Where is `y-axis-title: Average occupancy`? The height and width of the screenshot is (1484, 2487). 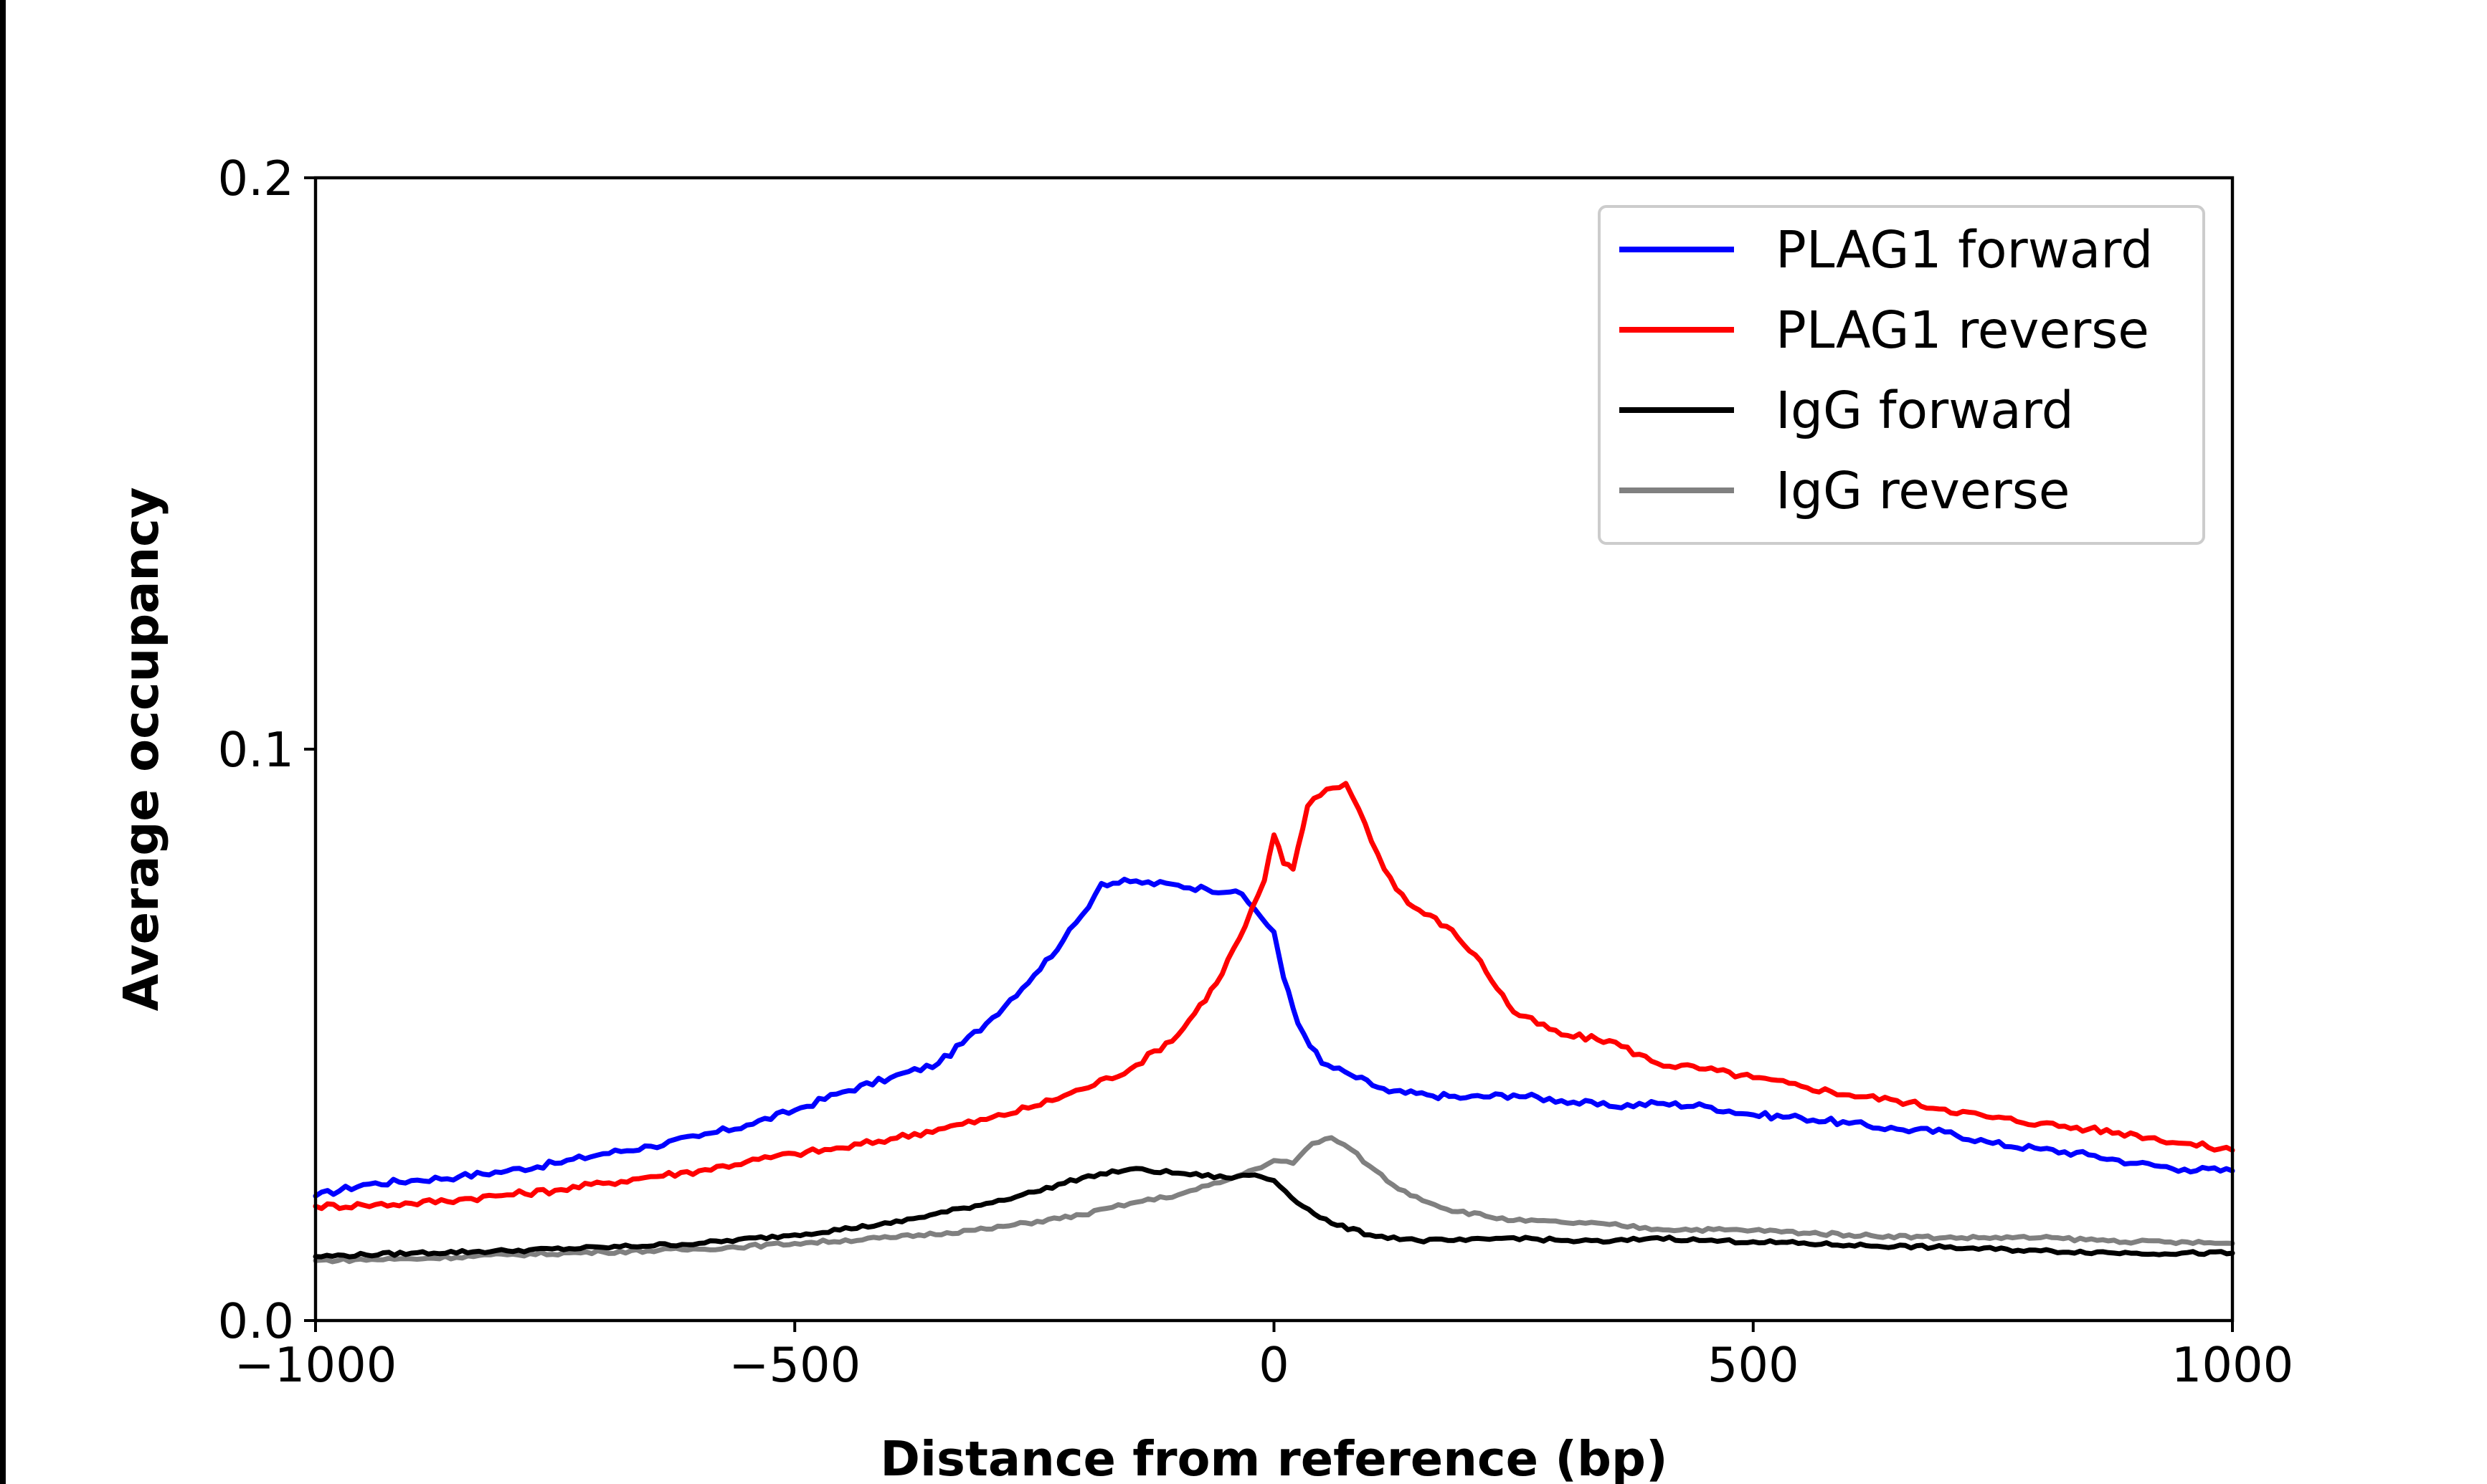
y-axis-title: Average occupancy is located at coordinates (141, 750).